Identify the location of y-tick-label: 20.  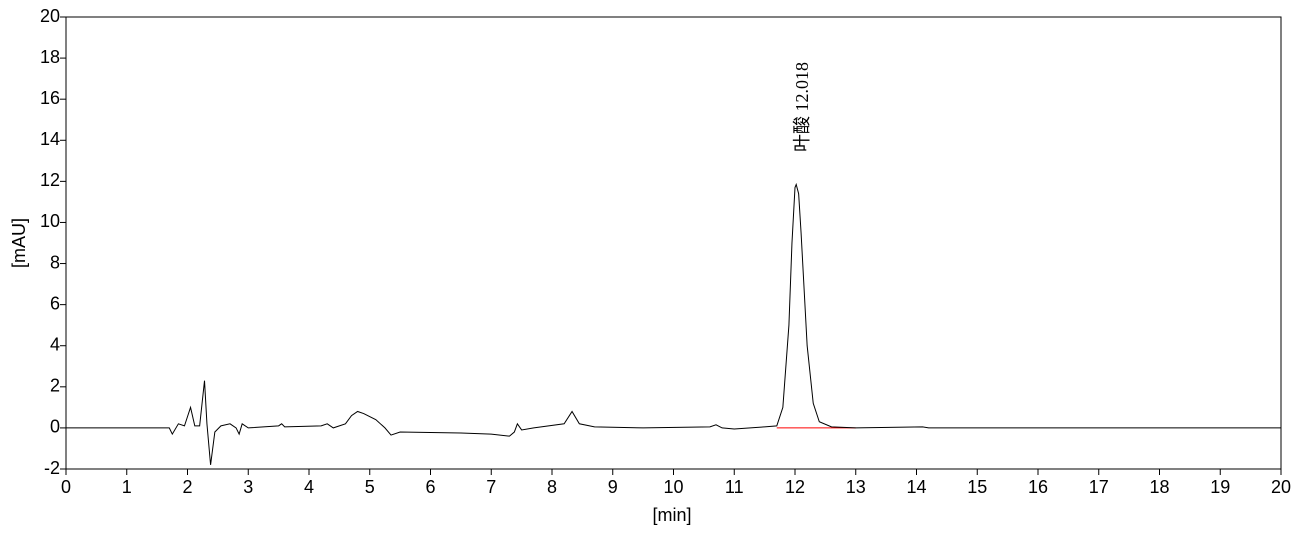
(50, 16).